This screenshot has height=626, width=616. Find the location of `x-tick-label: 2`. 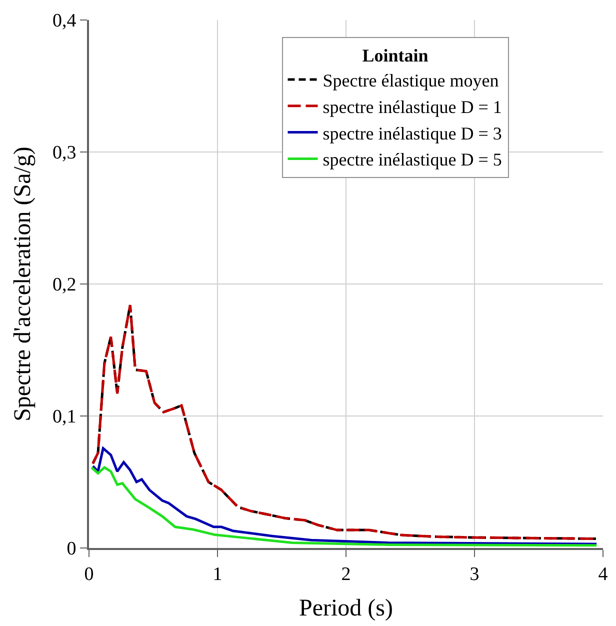

x-tick-label: 2 is located at coordinates (346, 574).